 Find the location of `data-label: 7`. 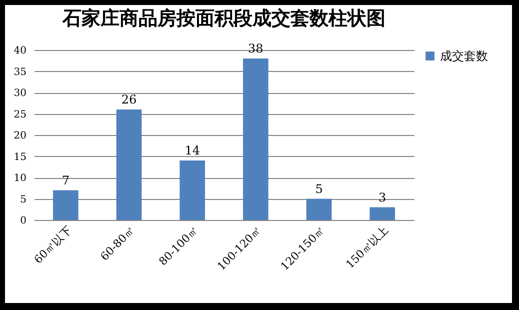

data-label: 7 is located at coordinates (66, 180).